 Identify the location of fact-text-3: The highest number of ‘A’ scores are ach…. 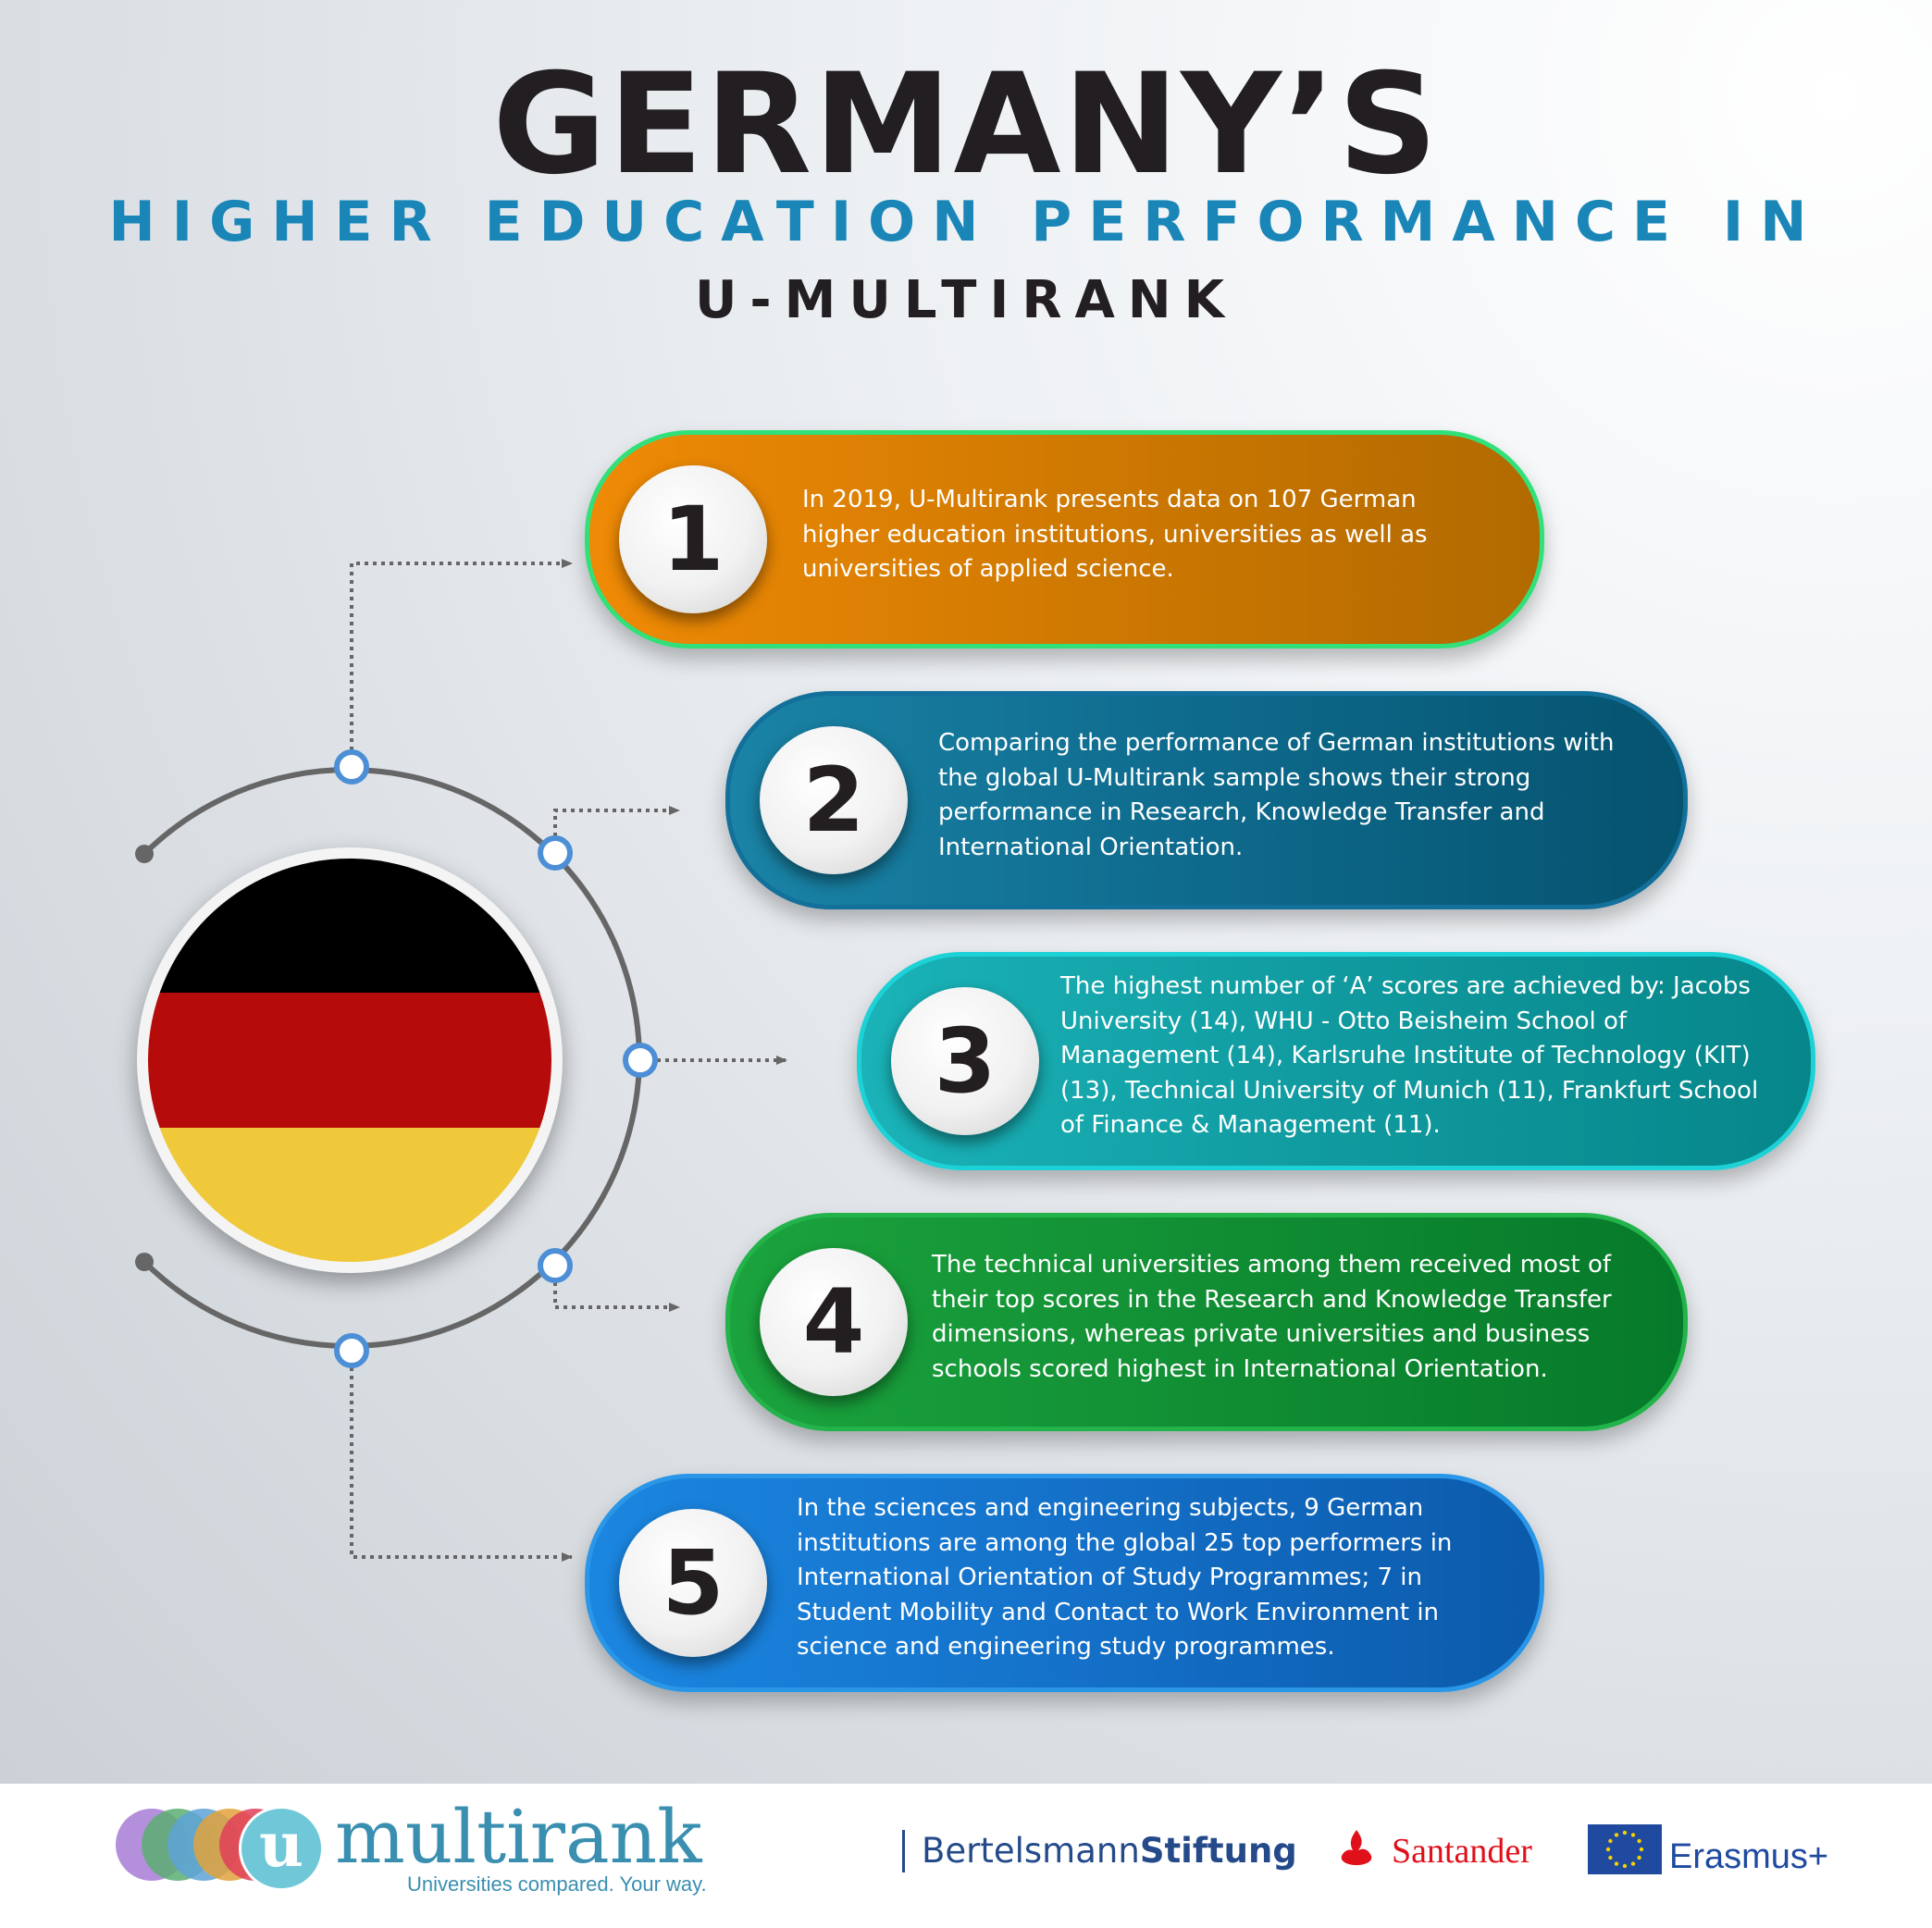
(1430, 1056).